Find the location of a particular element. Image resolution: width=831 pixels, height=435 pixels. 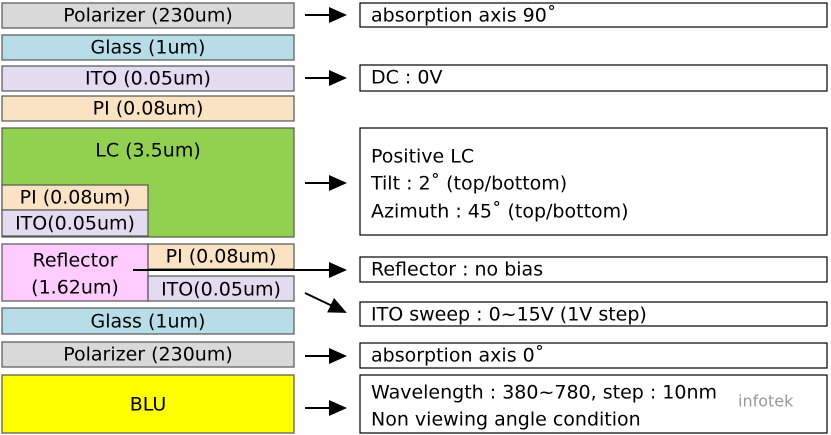

note-text: Positive LC is located at coordinates (422, 157).